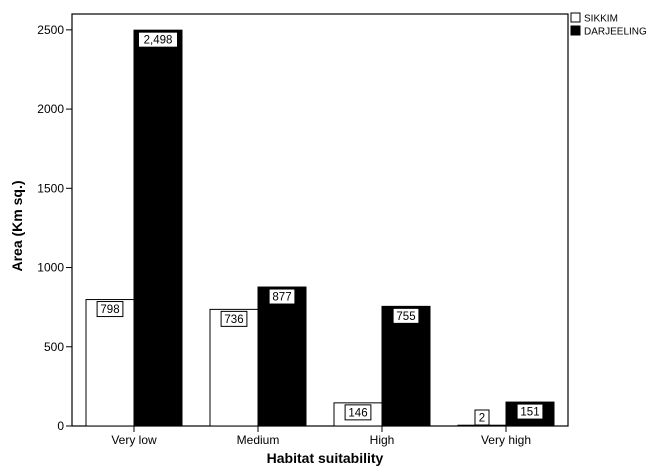  I want to click on y-tick-label: 1500, so click(50, 188).